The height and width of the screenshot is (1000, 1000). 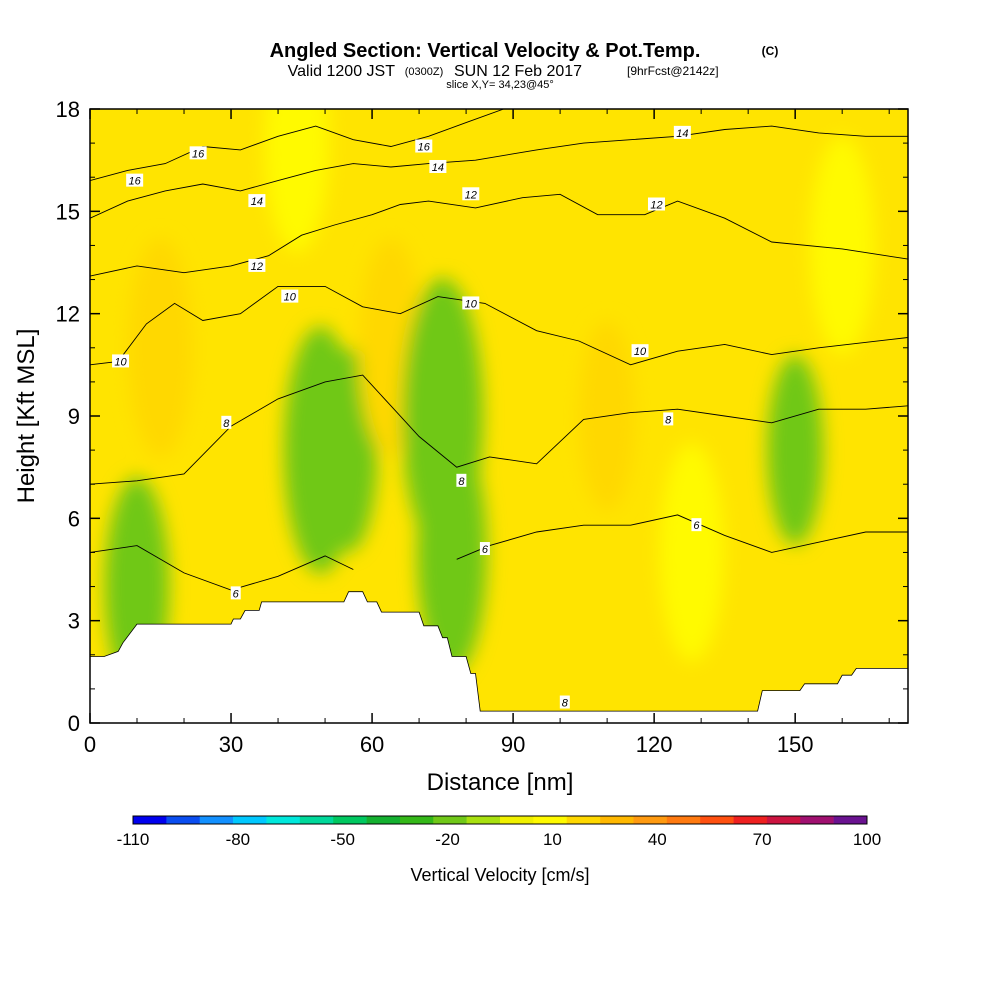 I want to click on slice-label: slice X,Y= 34,23@45°, so click(x=500, y=85).